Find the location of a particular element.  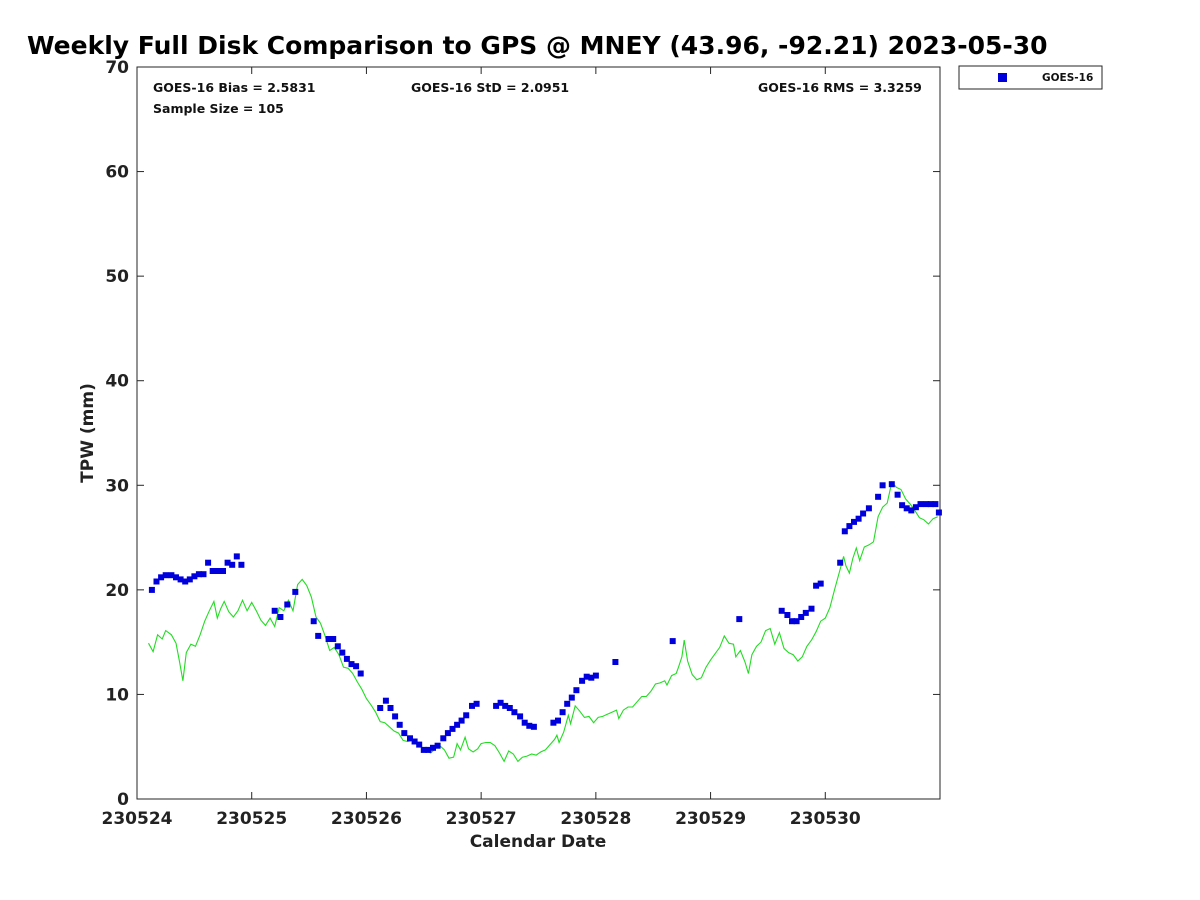

x-axis-label: Calendar Date is located at coordinates (538, 842).